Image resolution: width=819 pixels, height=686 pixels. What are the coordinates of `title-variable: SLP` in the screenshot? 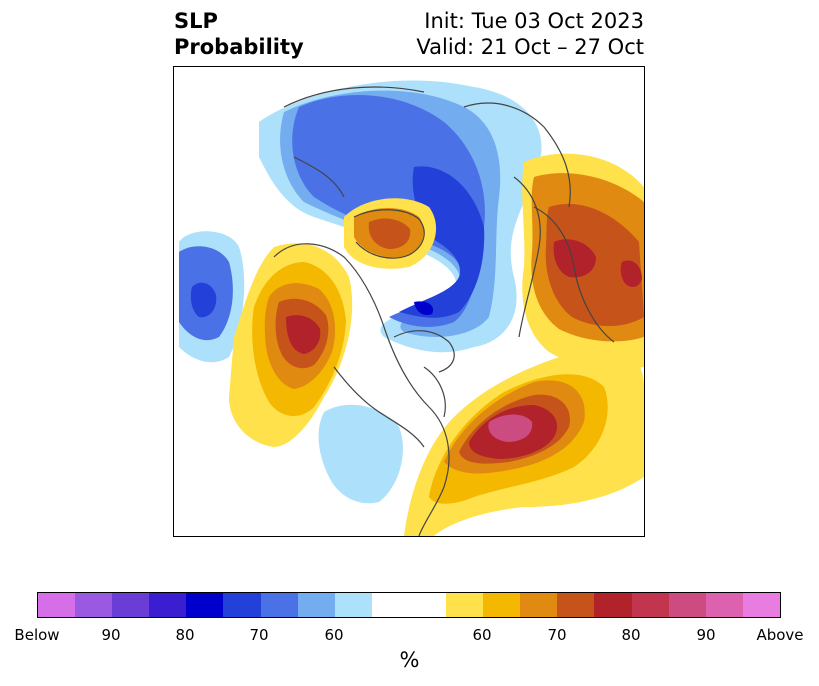 It's located at (196, 21).